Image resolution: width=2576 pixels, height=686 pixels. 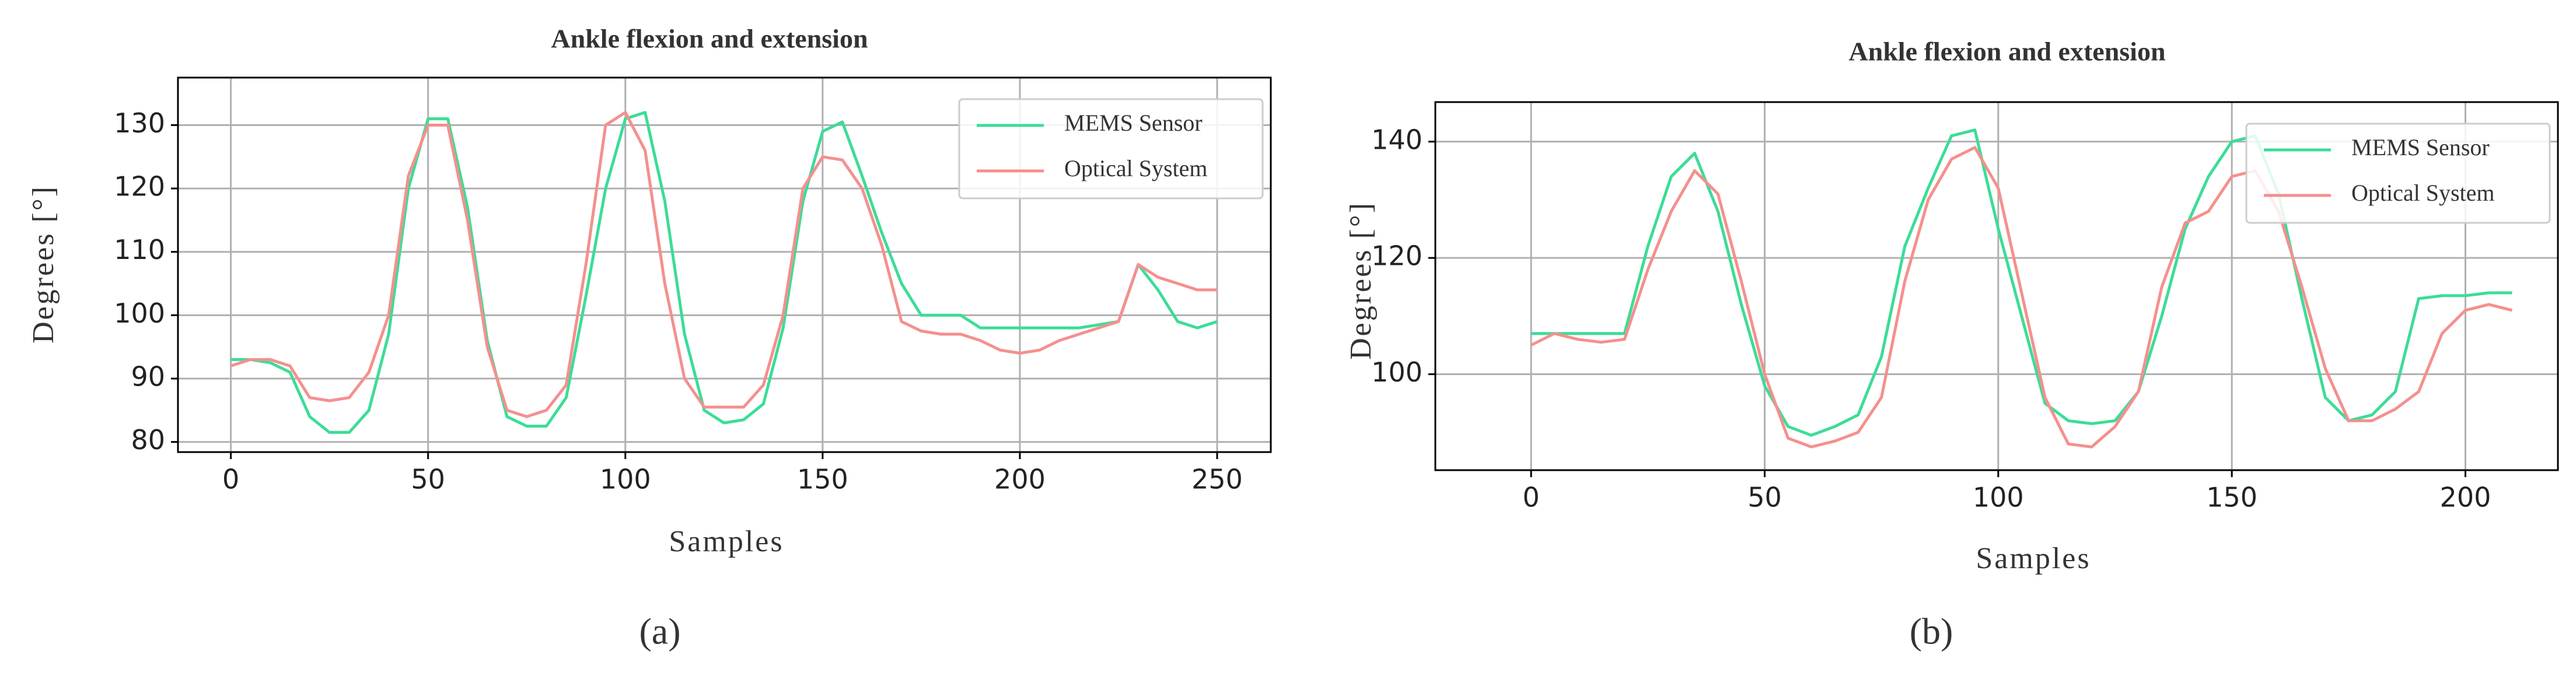 What do you see at coordinates (139, 249) in the screenshot?
I see `y-tick-label: 110` at bounding box center [139, 249].